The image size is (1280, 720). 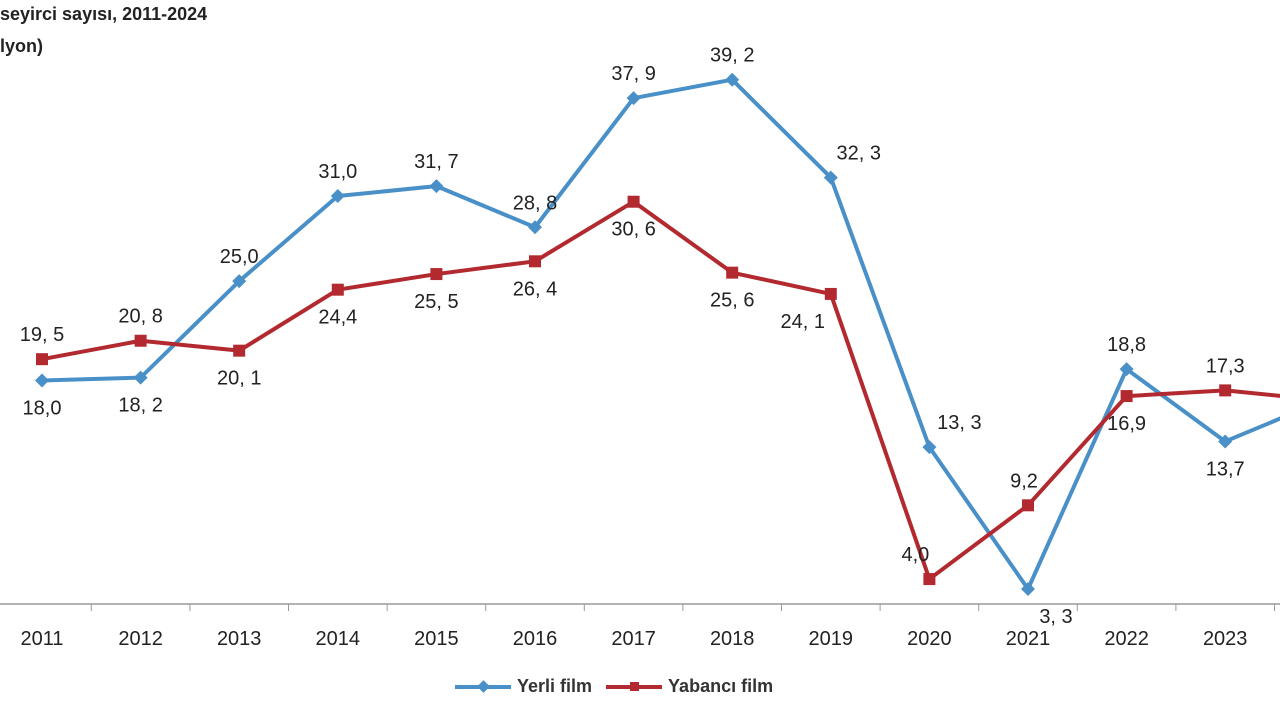 I want to click on chart-legend: Yerli film Yabancı film, so click(x=621, y=686).